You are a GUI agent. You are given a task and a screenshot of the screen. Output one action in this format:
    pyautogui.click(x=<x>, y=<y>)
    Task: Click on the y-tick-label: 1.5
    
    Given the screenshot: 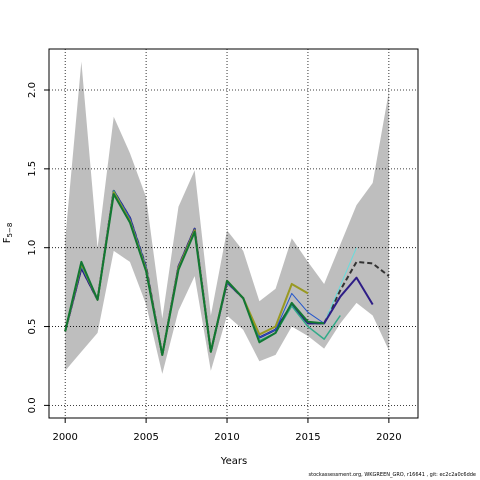 What is the action you would take?
    pyautogui.click(x=32, y=169)
    